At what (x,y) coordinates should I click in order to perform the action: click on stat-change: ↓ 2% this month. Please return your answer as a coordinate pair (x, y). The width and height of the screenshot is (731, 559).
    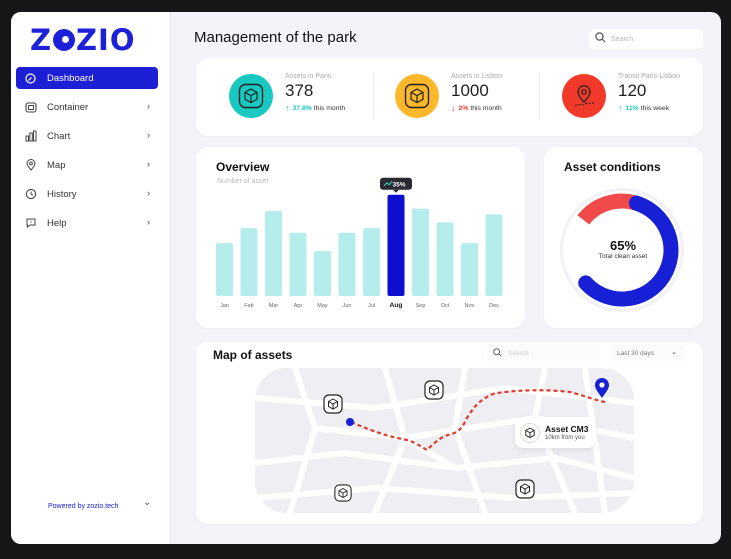
    Looking at the image, I should click on (476, 108).